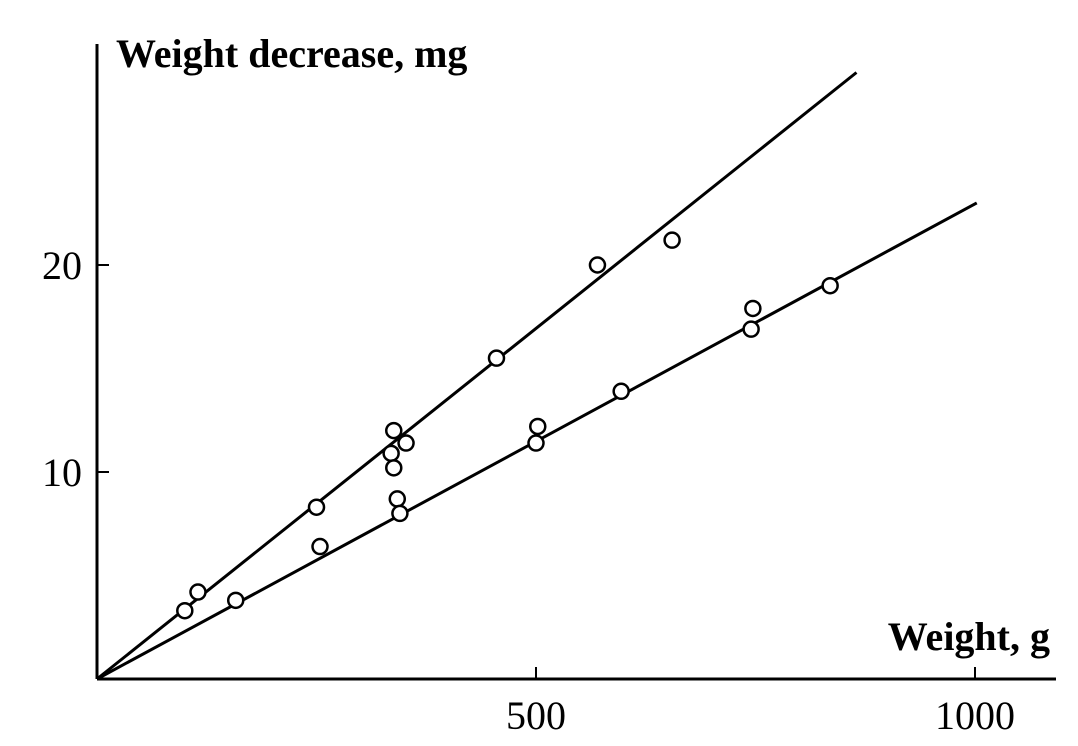 This screenshot has width=1078, height=746. Describe the element at coordinates (62, 265) in the screenshot. I see `y-tick-label: 20` at that location.